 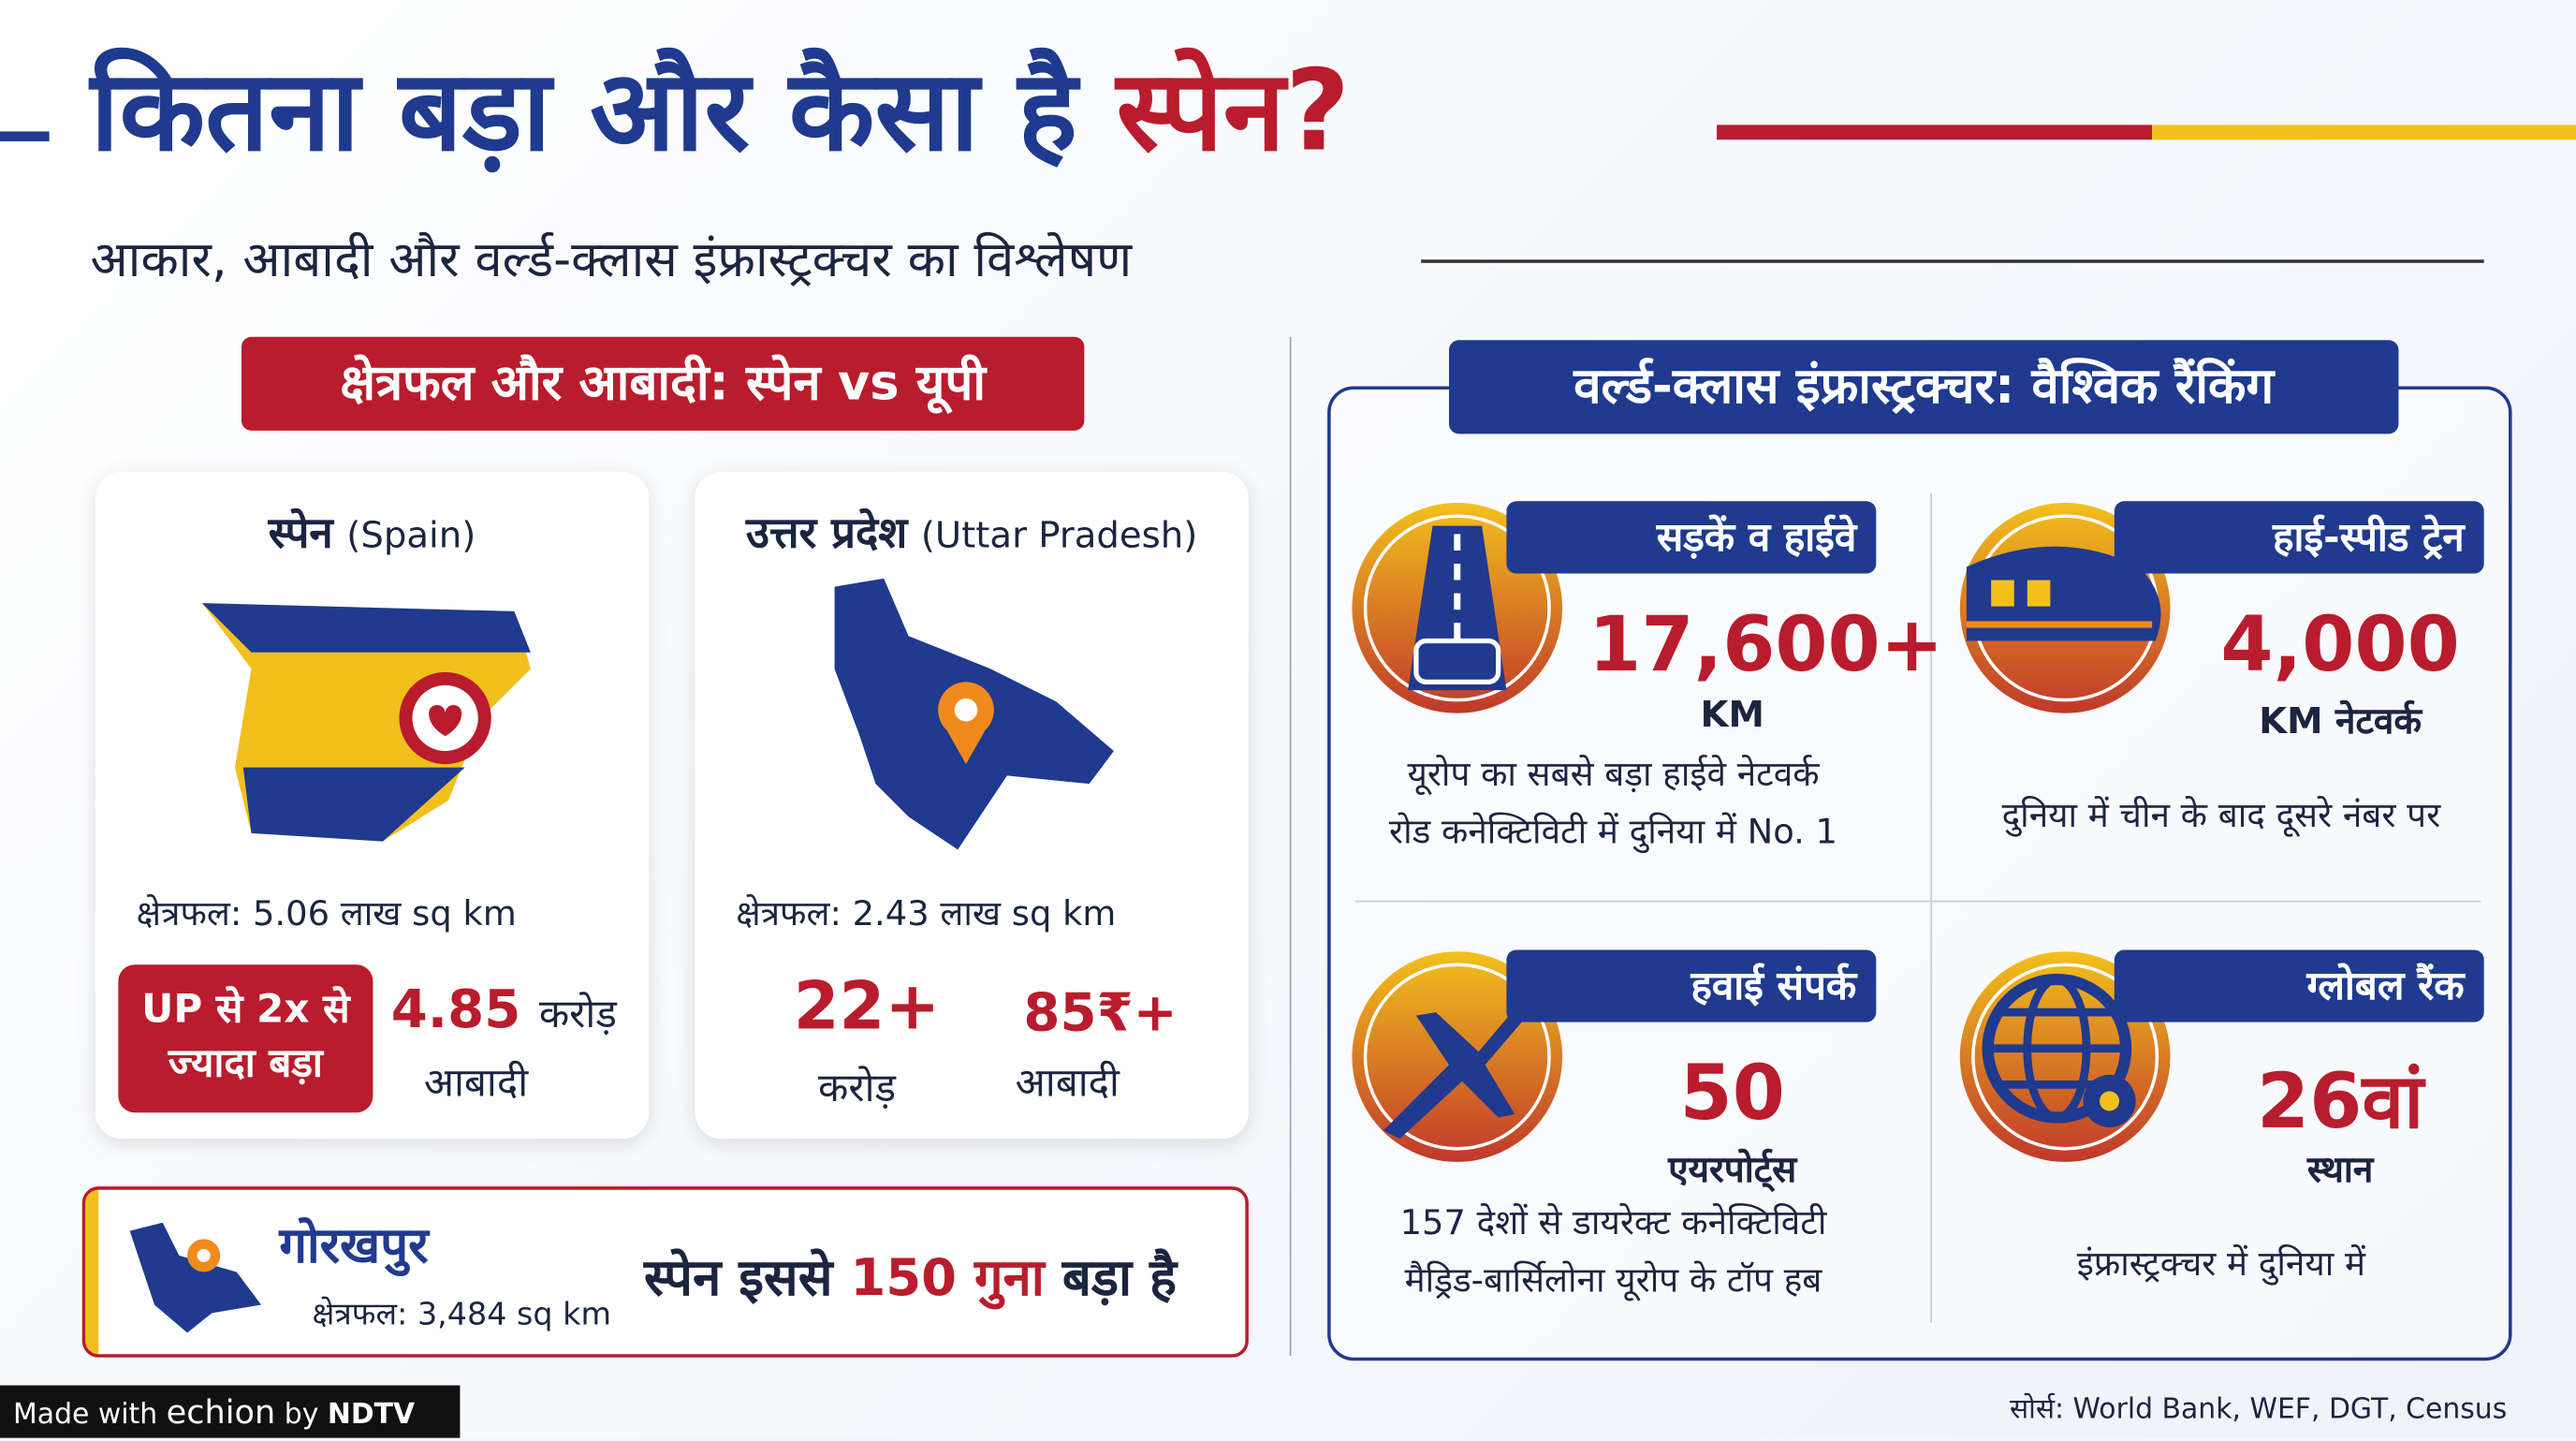 What do you see at coordinates (1732, 716) in the screenshot?
I see `item-unit: KM` at bounding box center [1732, 716].